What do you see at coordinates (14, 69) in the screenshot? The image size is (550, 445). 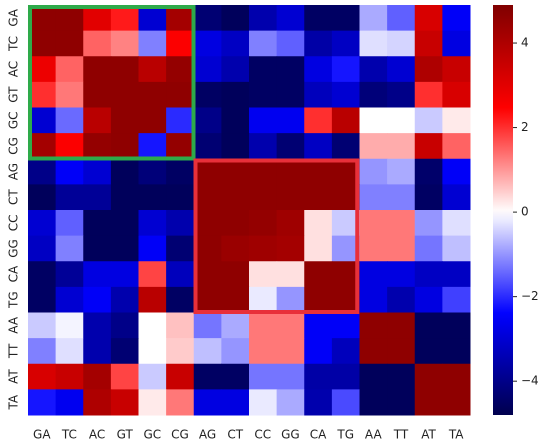 I see `y-tick-label: AC` at bounding box center [14, 69].